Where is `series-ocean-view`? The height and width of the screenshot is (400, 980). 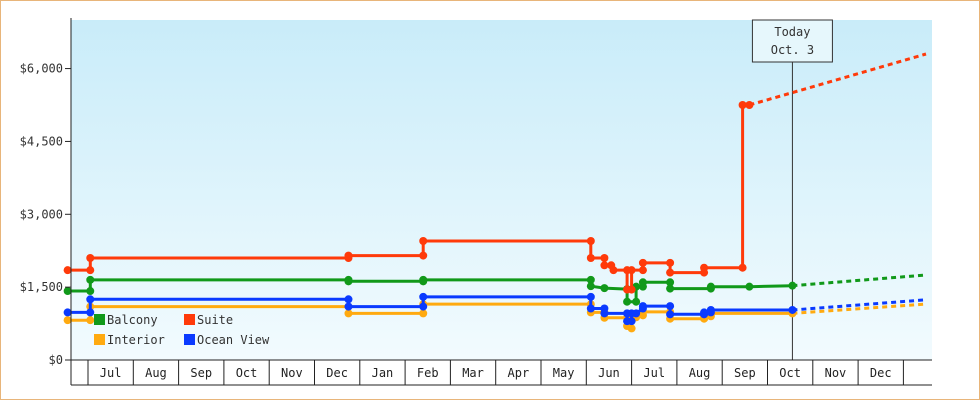 series-ocean-view is located at coordinates (495, 309).